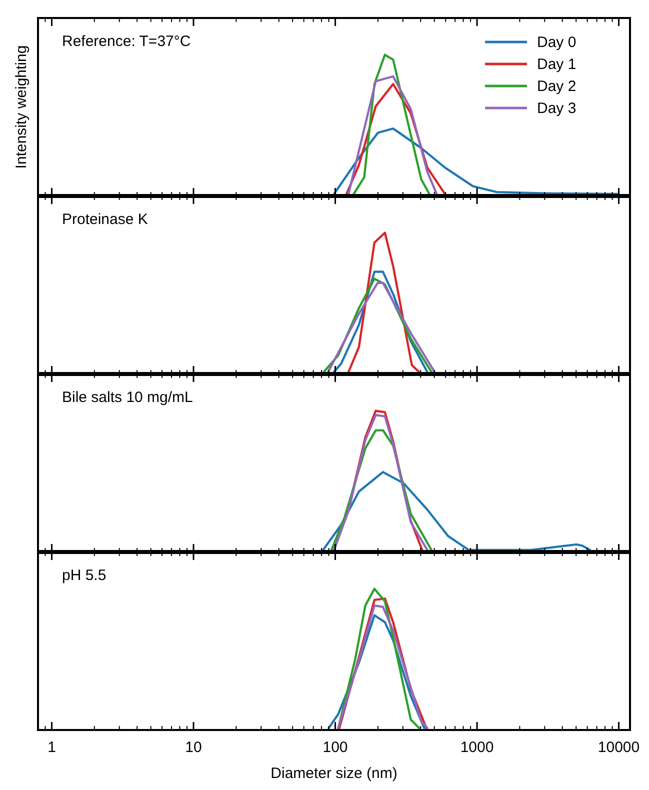 The height and width of the screenshot is (790, 649). Describe the element at coordinates (556, 108) in the screenshot. I see `legend-label: Day 3` at that location.